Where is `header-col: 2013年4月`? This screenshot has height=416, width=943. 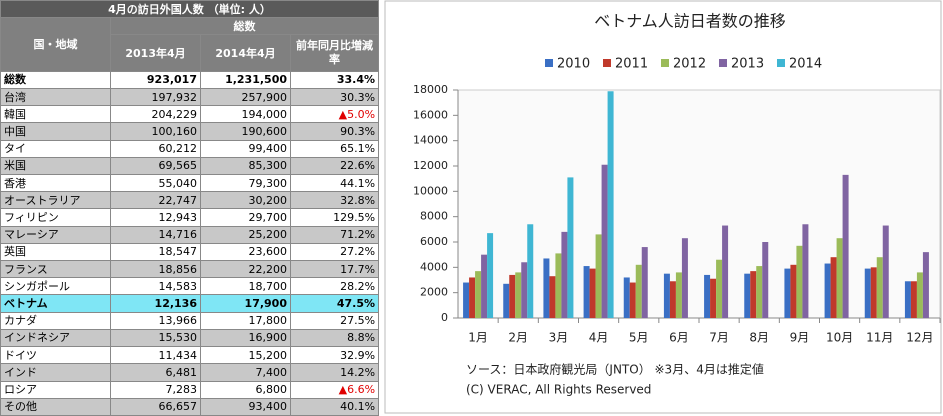
header-col: 2013年4月 is located at coordinates (155, 53).